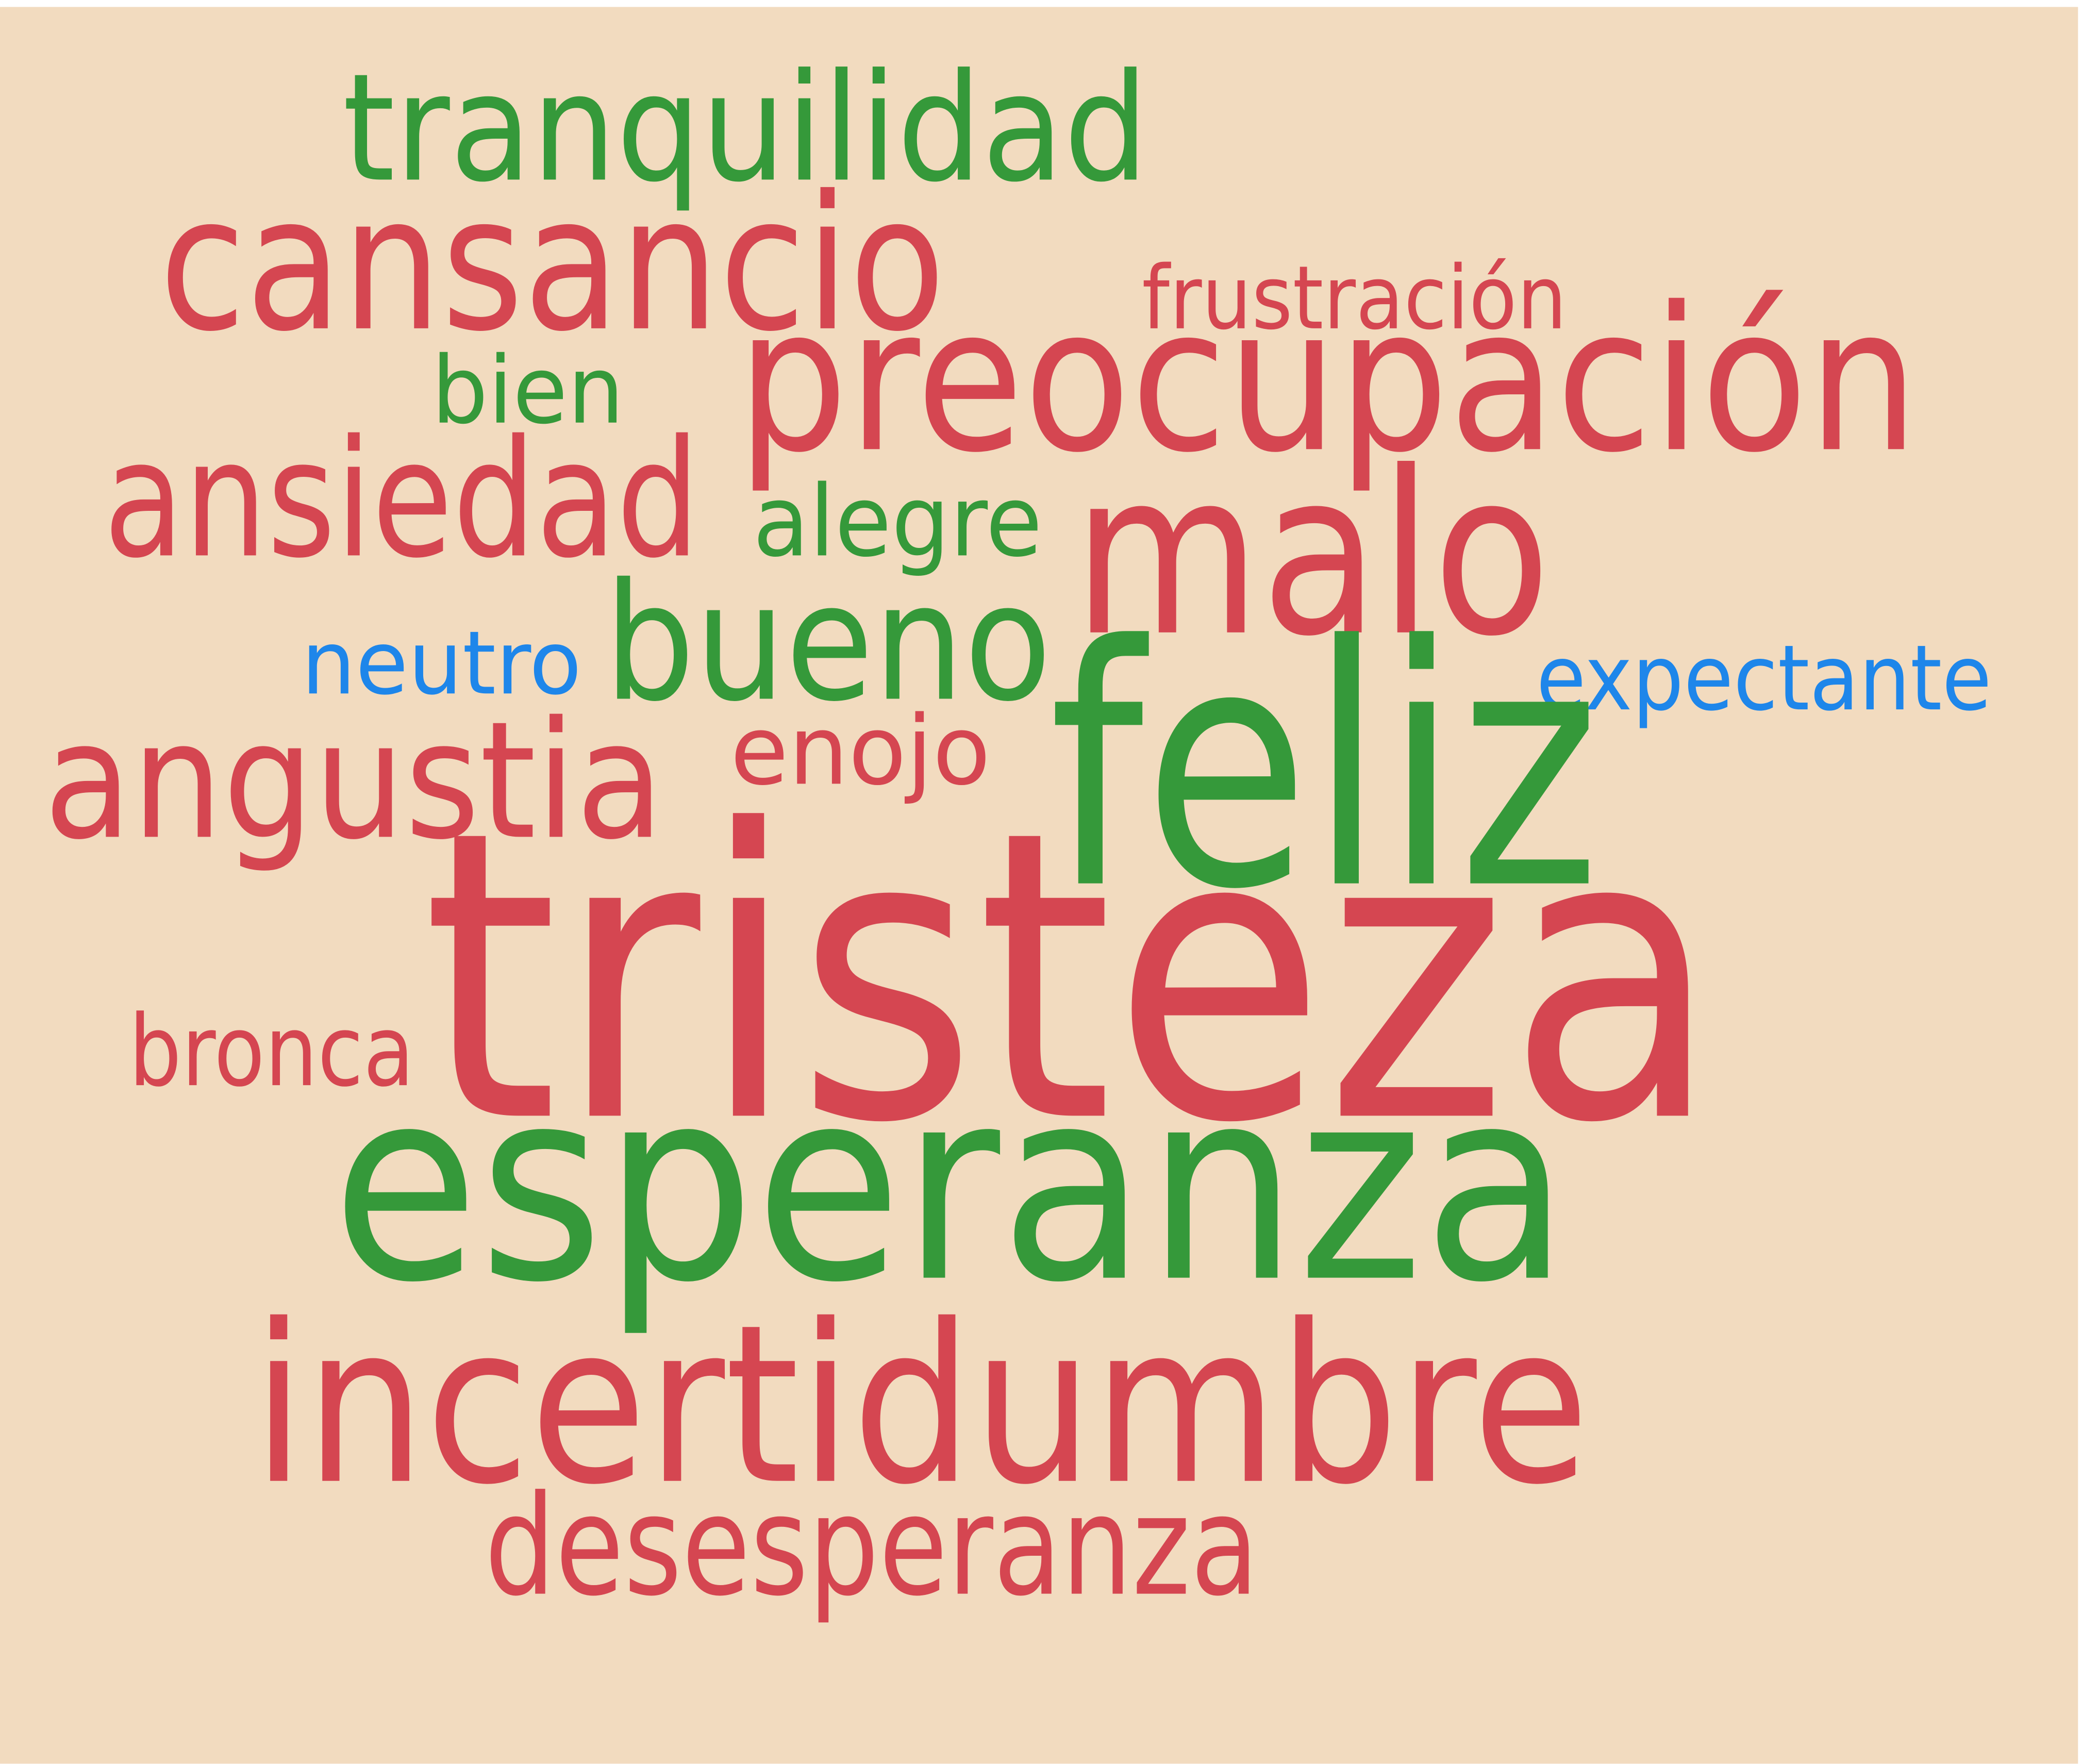  What do you see at coordinates (402, 499) in the screenshot?
I see `word: ansiedad` at bounding box center [402, 499].